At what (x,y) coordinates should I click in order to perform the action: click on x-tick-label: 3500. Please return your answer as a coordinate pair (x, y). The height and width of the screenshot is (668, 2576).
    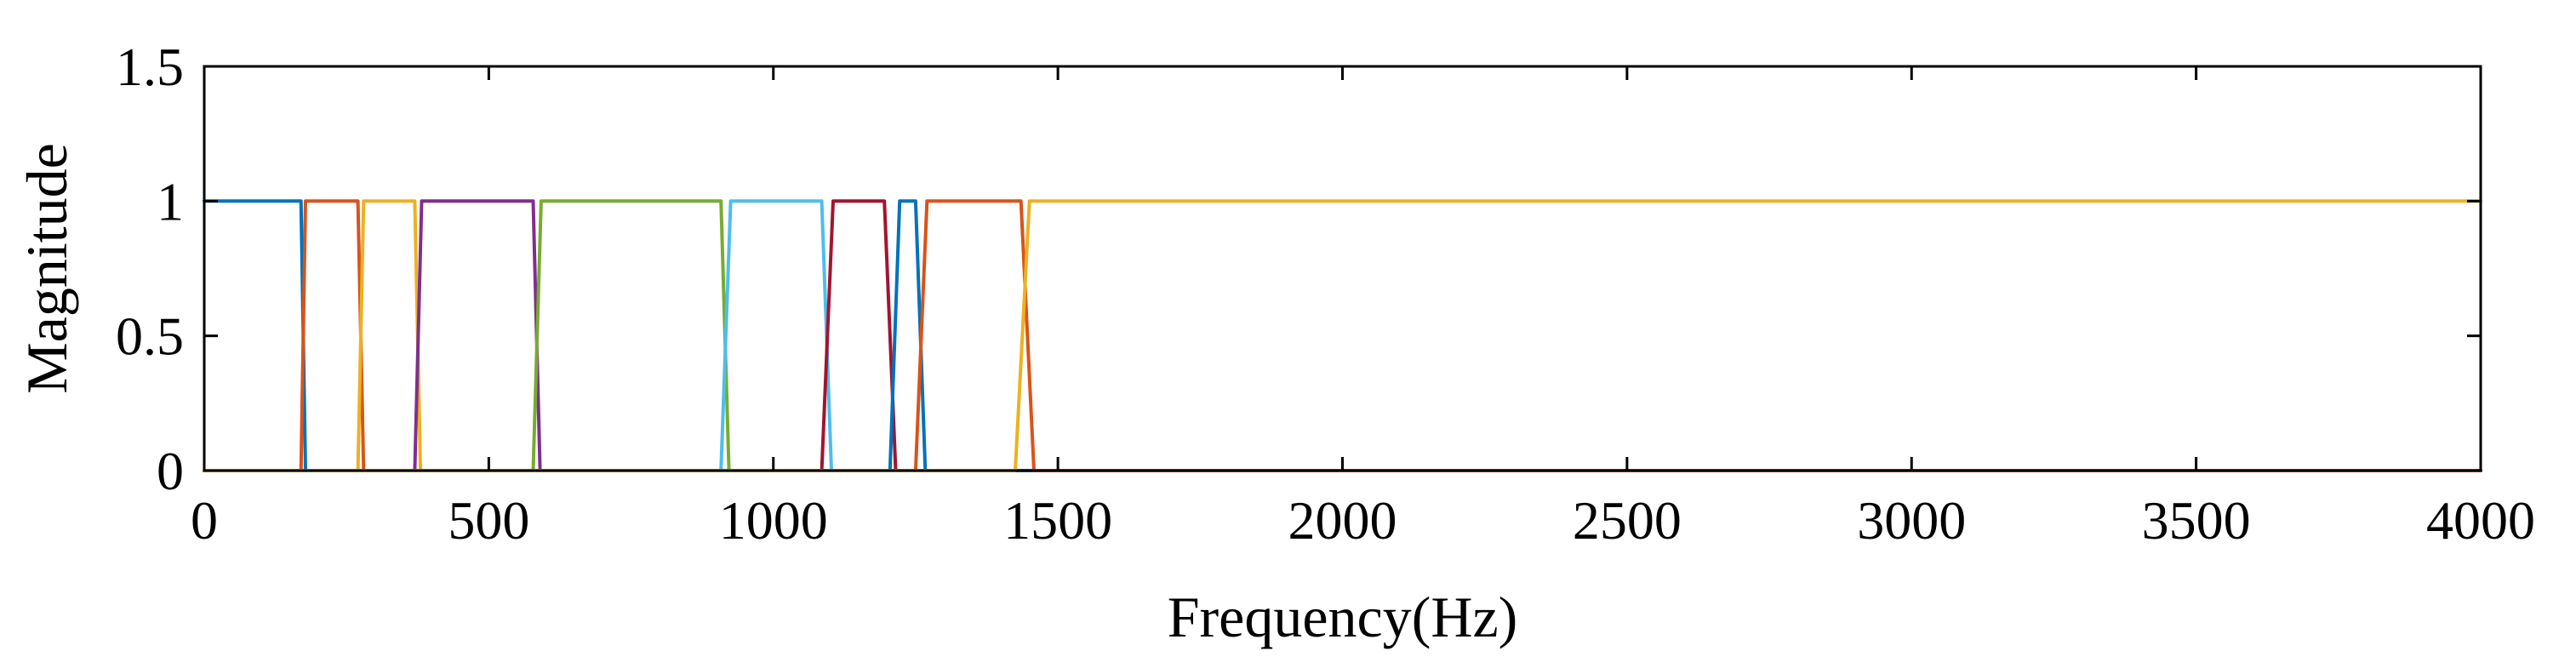
    Looking at the image, I should click on (2196, 520).